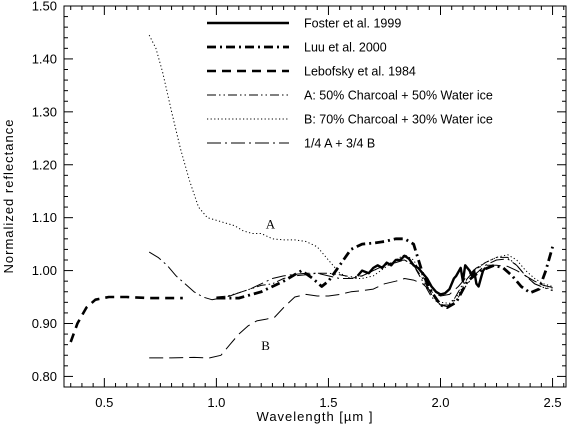  What do you see at coordinates (315, 416) in the screenshot?
I see `x-axis-label: Wavelength [µm ]` at bounding box center [315, 416].